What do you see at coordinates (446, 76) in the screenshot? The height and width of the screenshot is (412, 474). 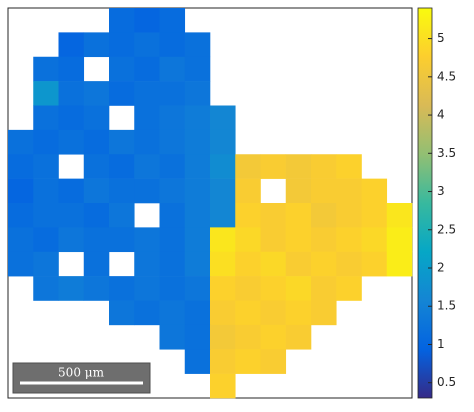 I see `colorbar-tick-label: 4.5` at bounding box center [446, 76].